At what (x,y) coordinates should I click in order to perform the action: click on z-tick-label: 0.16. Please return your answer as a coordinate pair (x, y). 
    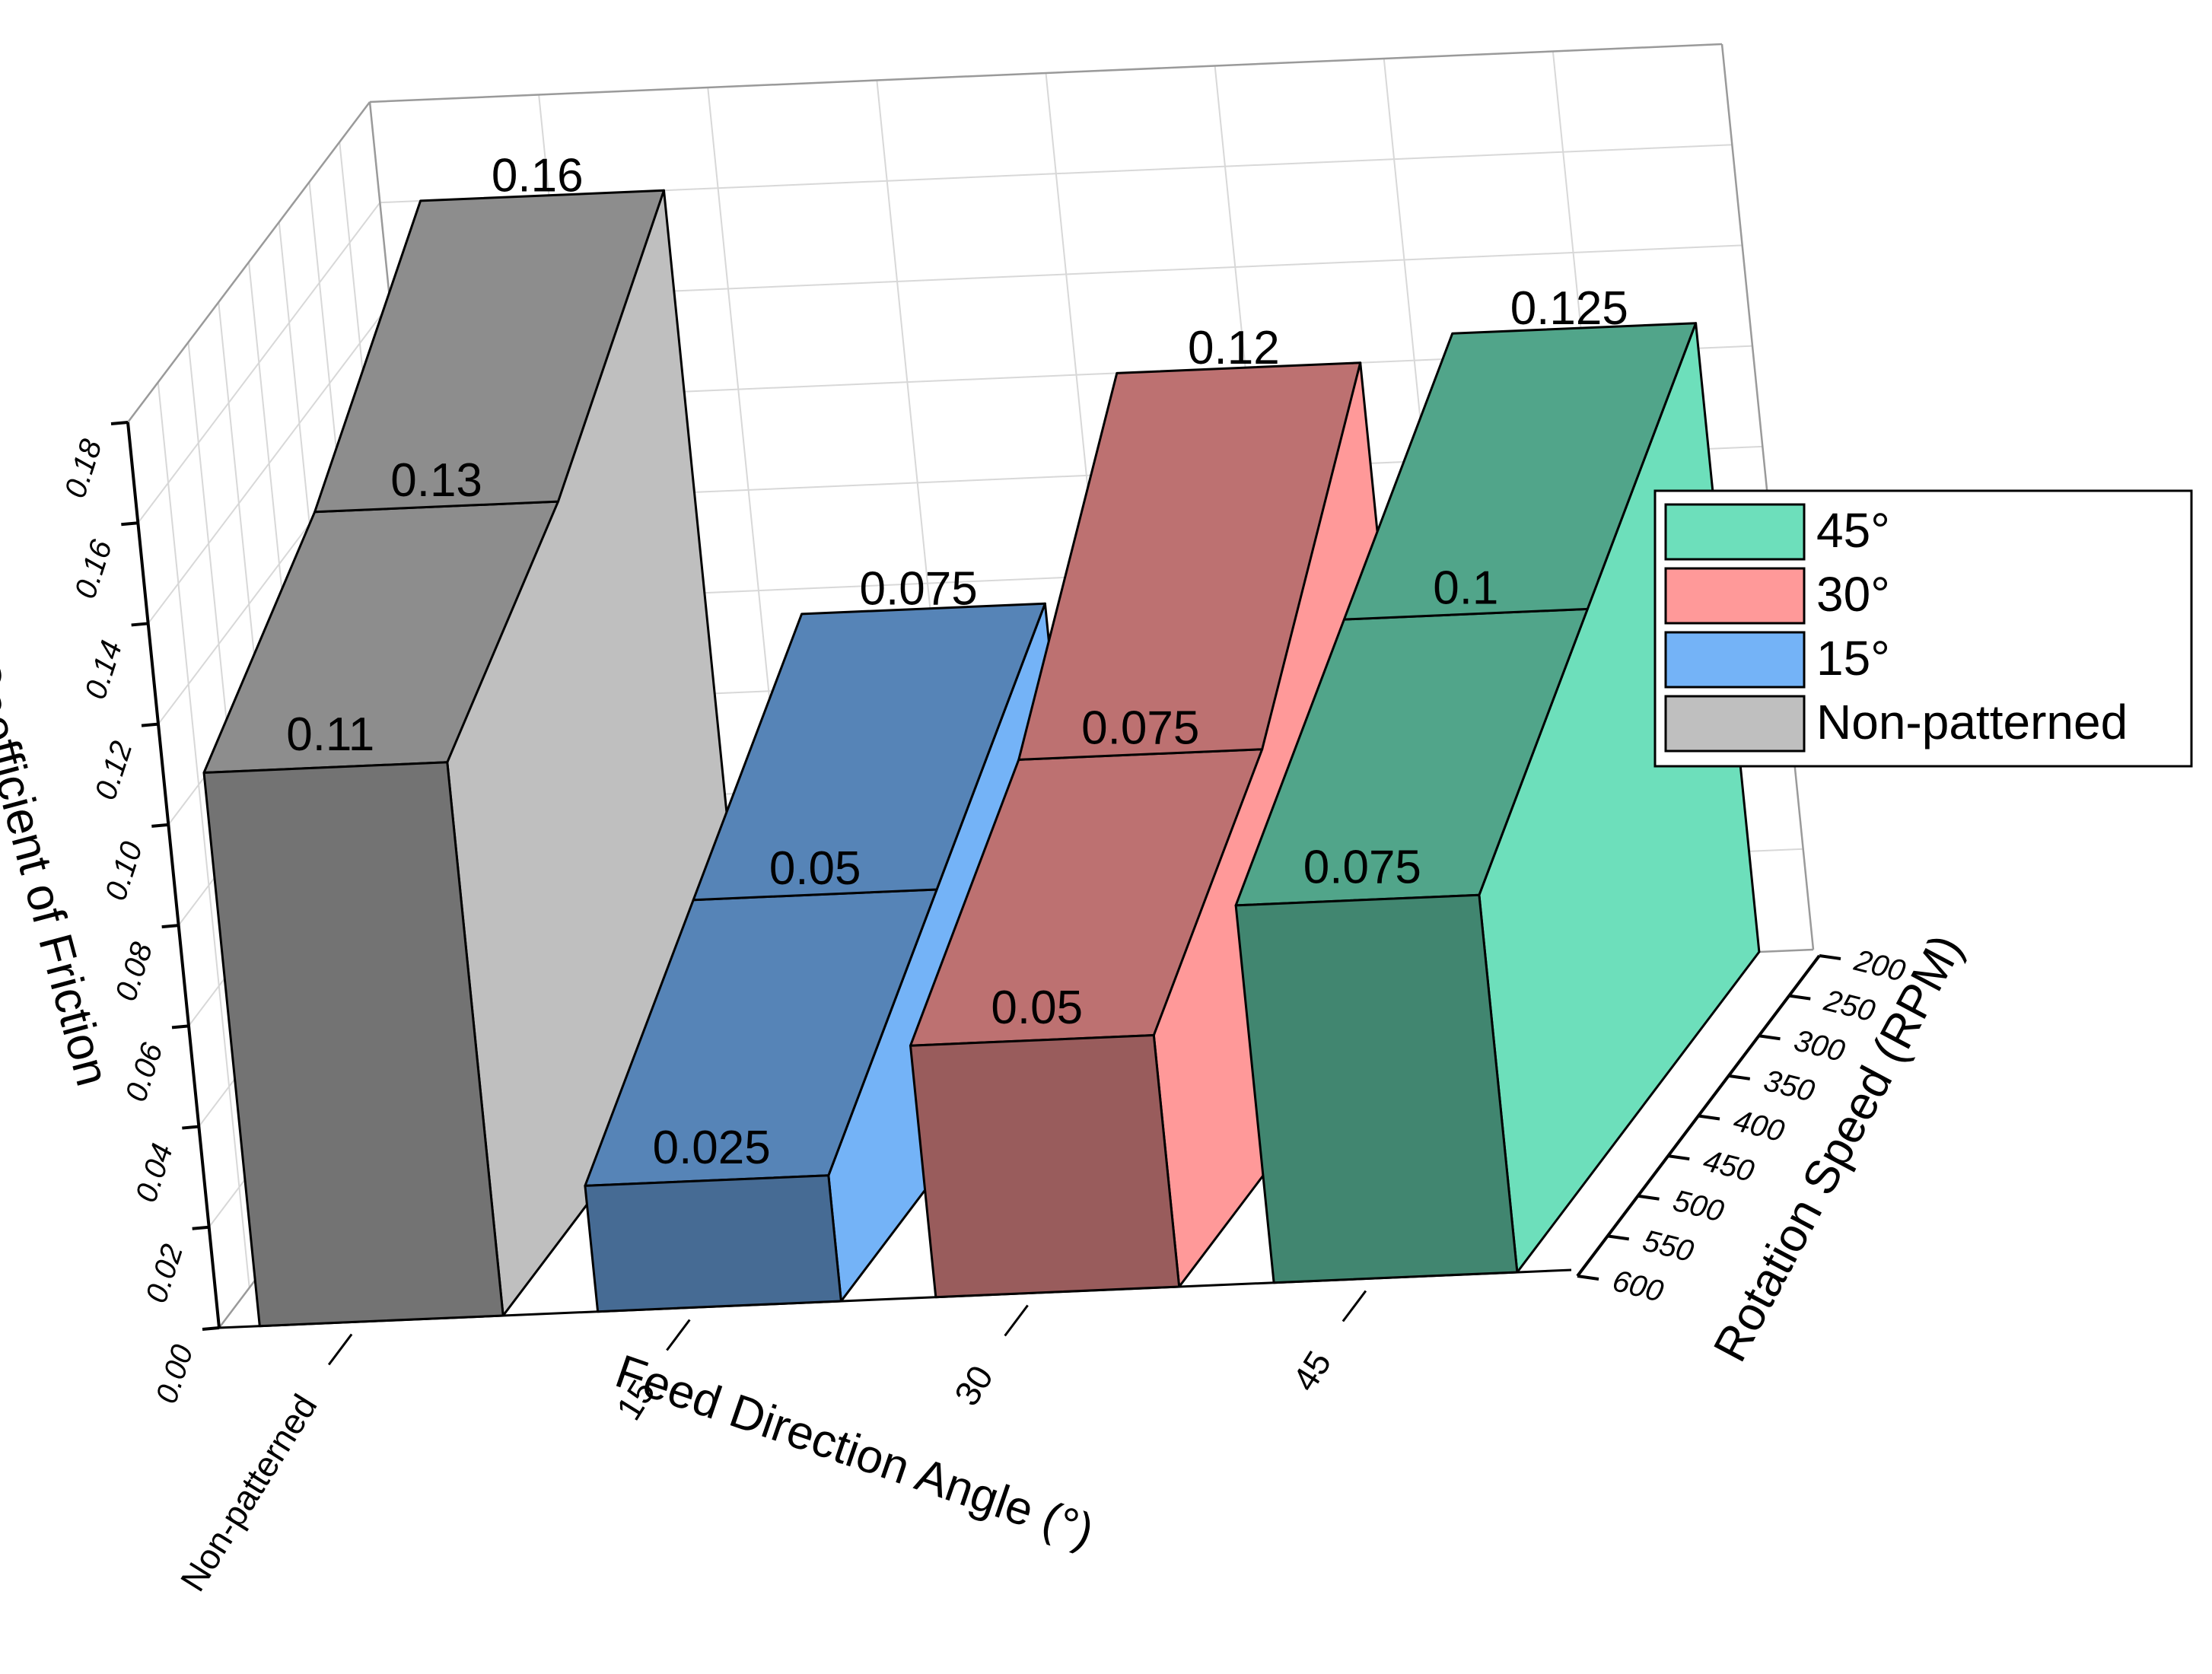
    Looking at the image, I should click on (93, 569).